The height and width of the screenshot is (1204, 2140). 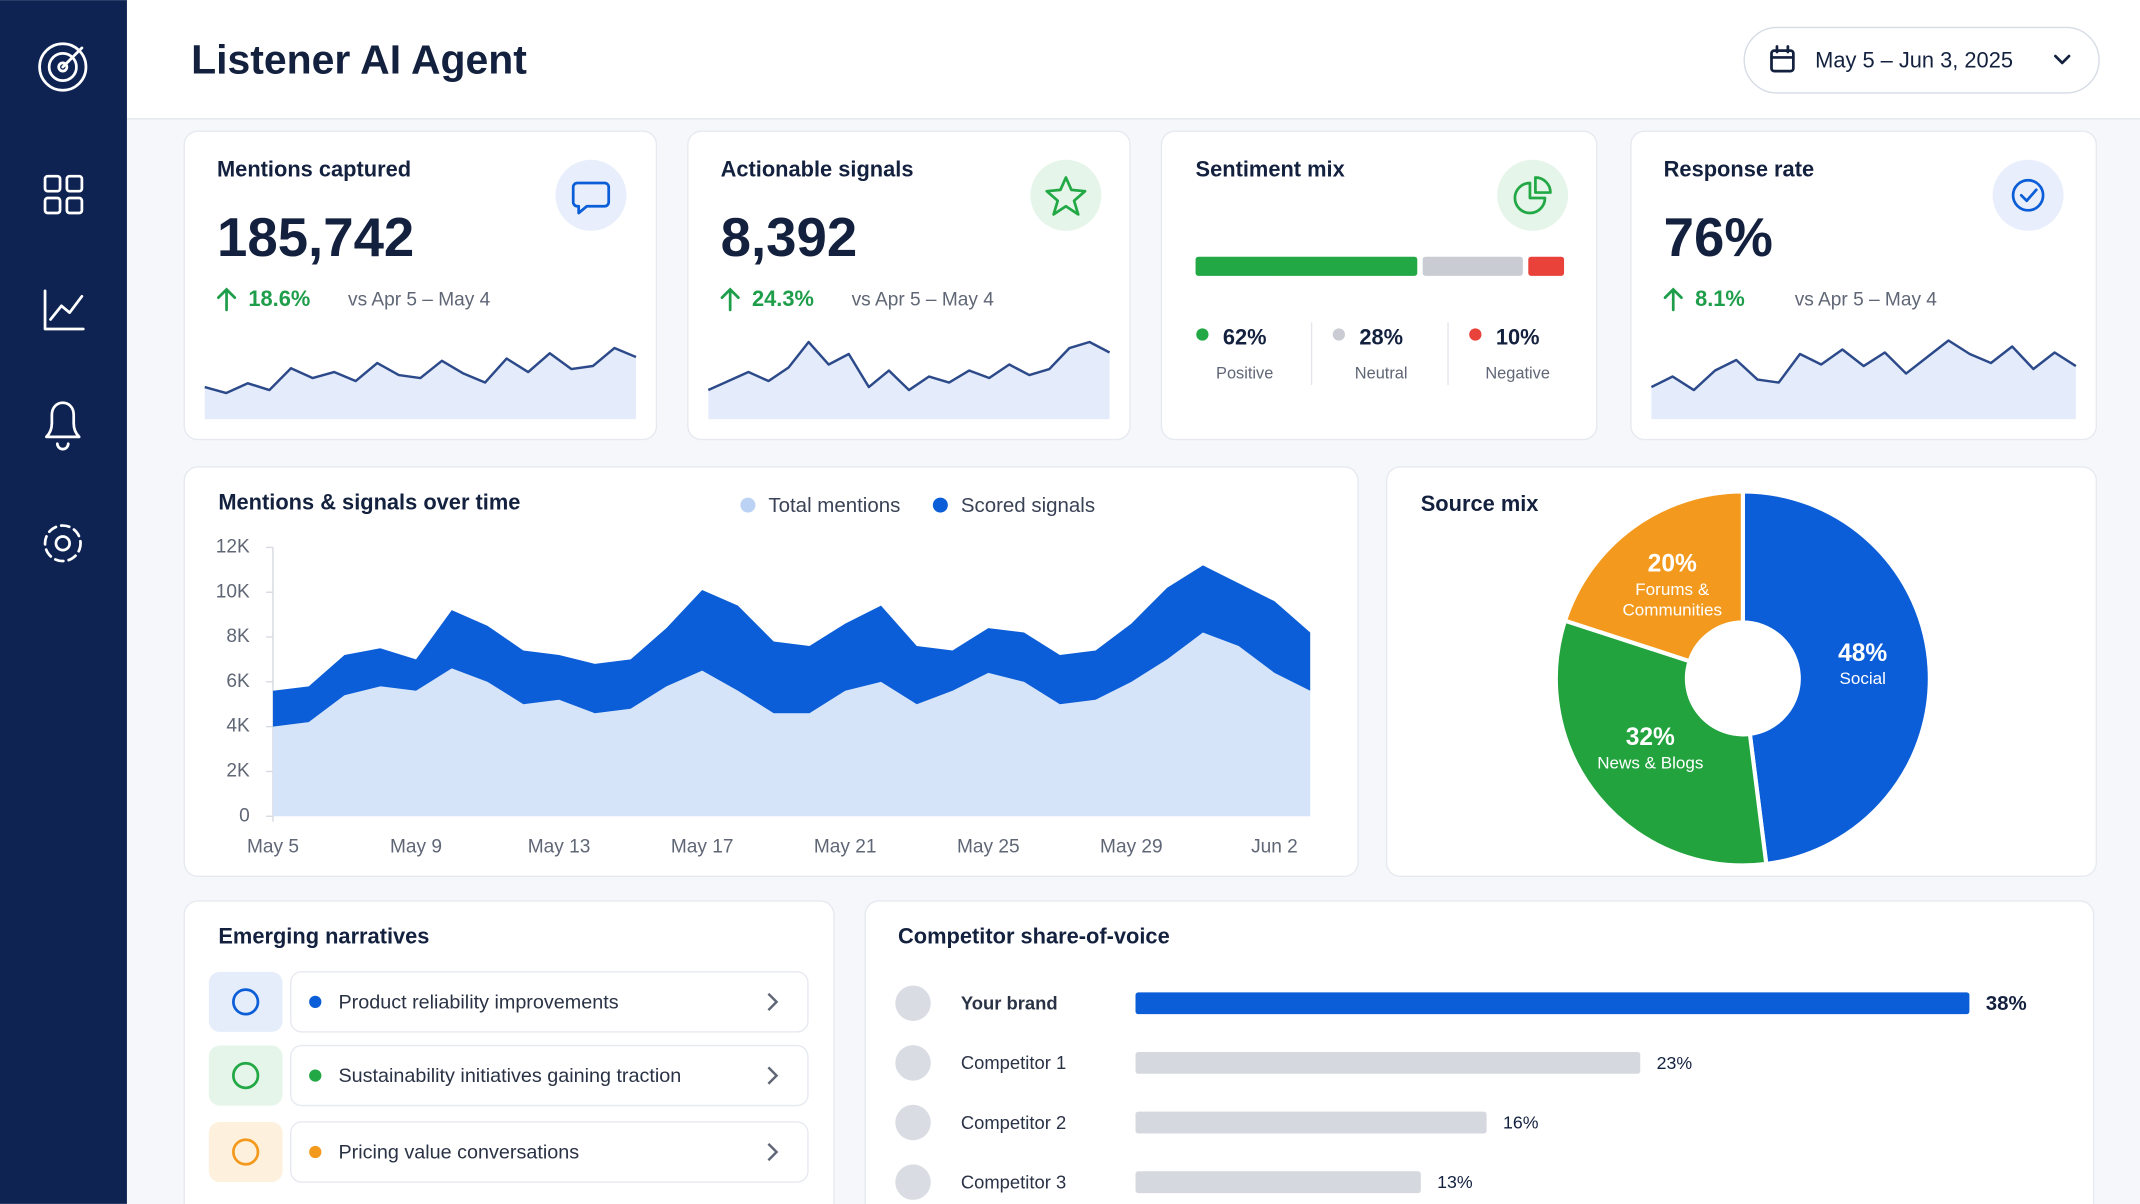 I want to click on slice-value: 48%, so click(x=1862, y=653).